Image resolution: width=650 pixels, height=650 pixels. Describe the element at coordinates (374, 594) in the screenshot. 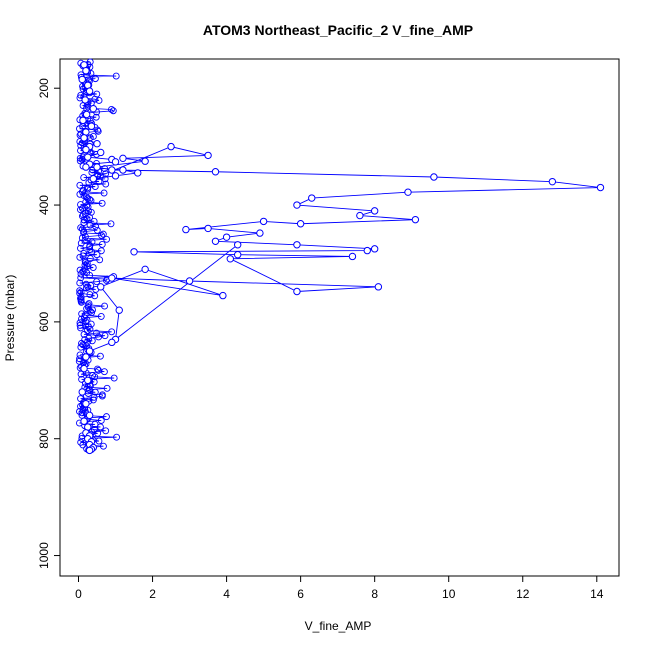

I see `x-tick-label: 8` at that location.